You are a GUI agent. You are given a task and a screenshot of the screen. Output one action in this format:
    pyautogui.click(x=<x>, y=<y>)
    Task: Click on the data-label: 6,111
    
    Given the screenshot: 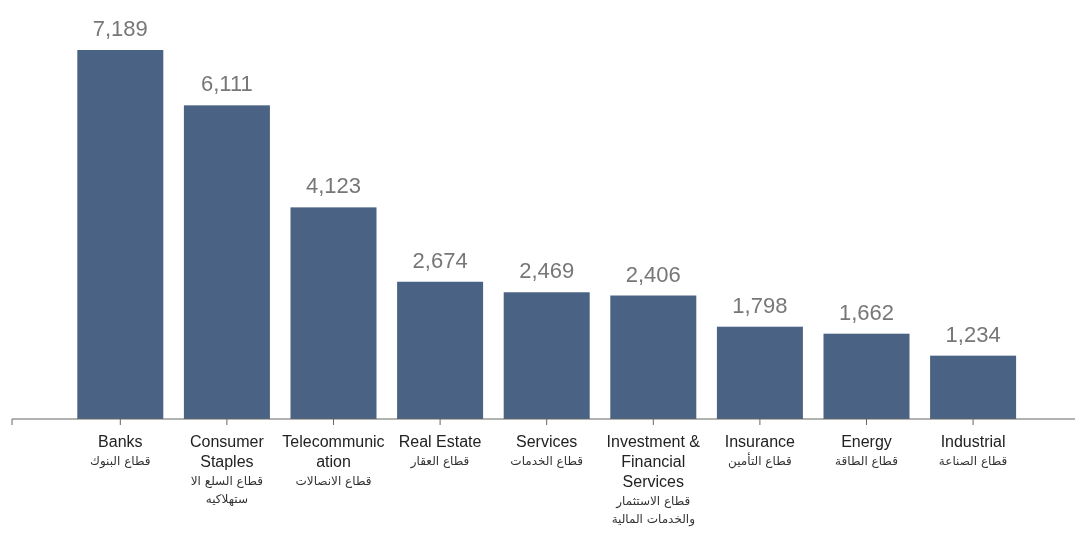 What is the action you would take?
    pyautogui.click(x=227, y=84)
    